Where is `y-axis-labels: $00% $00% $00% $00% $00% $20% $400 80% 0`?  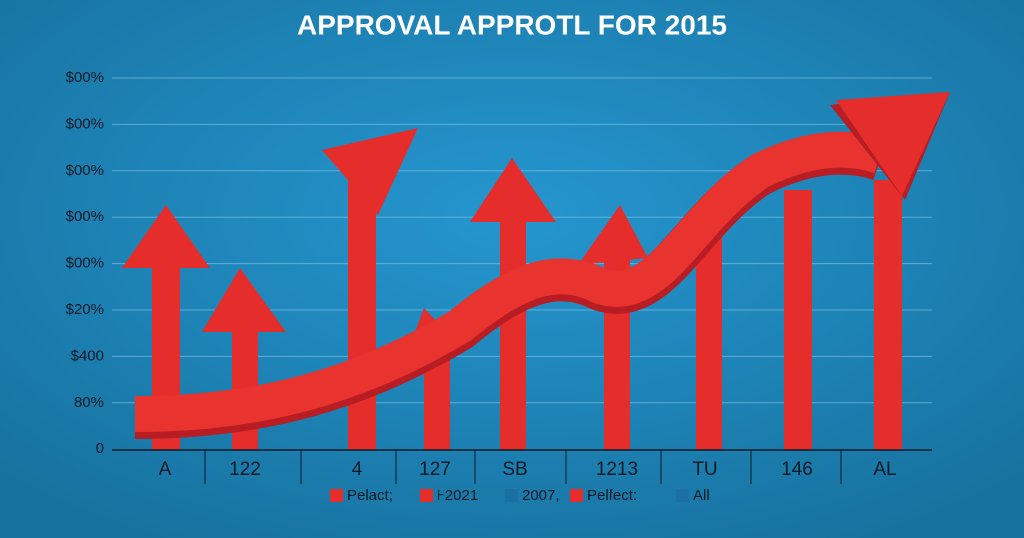 y-axis-labels: $00% $00% $00% $00% $00% $20% $400 80% 0 is located at coordinates (85, 263).